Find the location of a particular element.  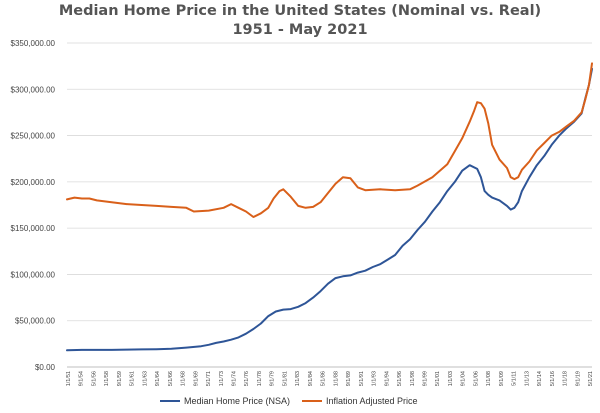

x-tick-label: 5/1/86 is located at coordinates (324, 378).